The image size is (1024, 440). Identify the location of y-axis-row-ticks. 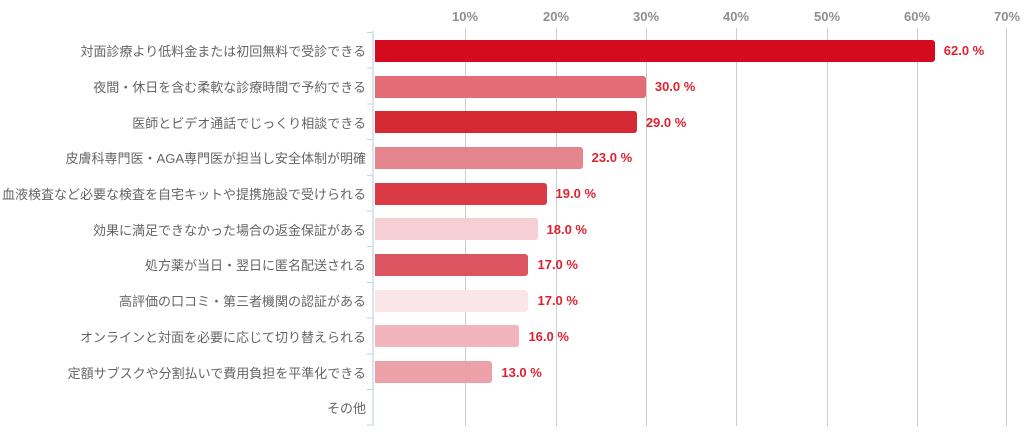
(370, 229).